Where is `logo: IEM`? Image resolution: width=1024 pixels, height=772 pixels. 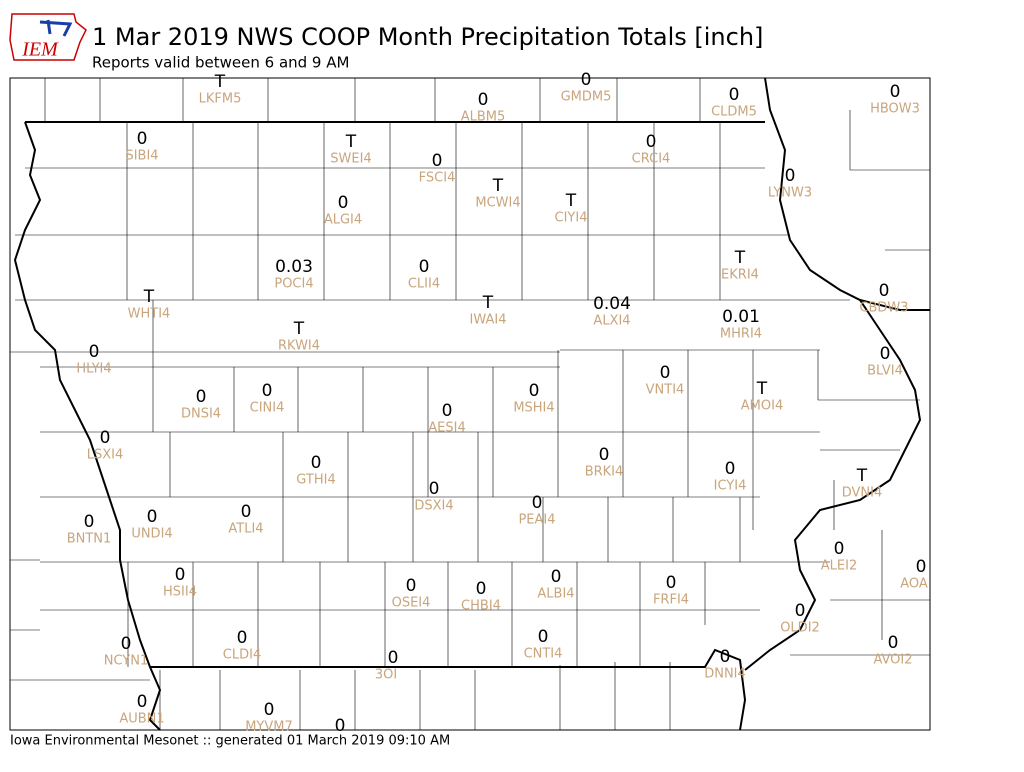 logo: IEM is located at coordinates (48, 37).